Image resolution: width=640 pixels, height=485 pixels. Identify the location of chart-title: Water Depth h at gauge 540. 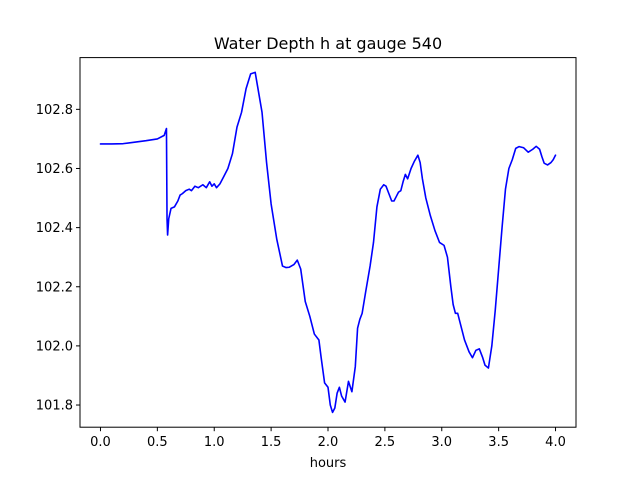
(328, 43).